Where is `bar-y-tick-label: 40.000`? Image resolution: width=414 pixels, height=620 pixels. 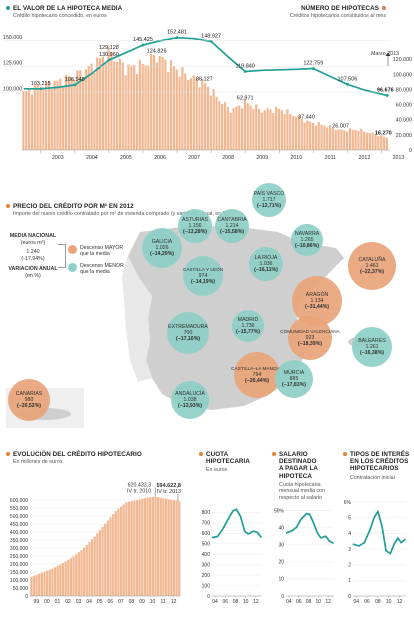 bar-y-tick-label: 40.000 is located at coordinates (404, 121).